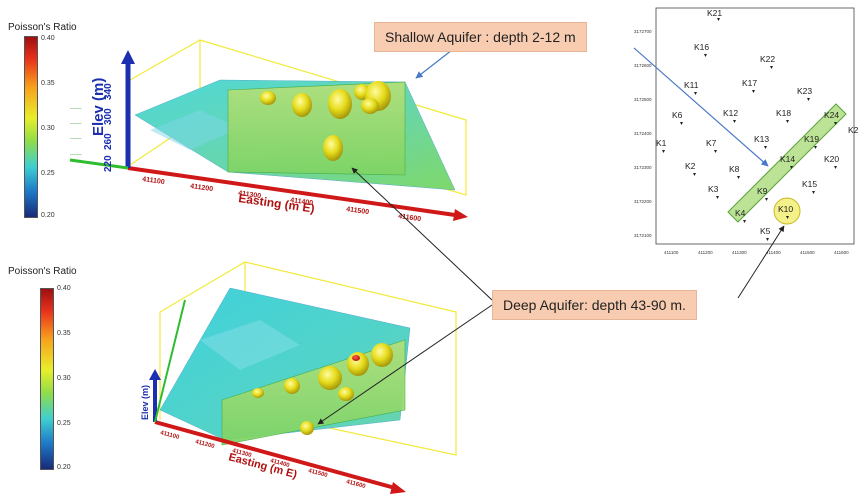 This screenshot has width=860, height=496. Describe the element at coordinates (42, 27) in the screenshot. I see `colorbar-title-top: Poisson's Ratio` at that location.